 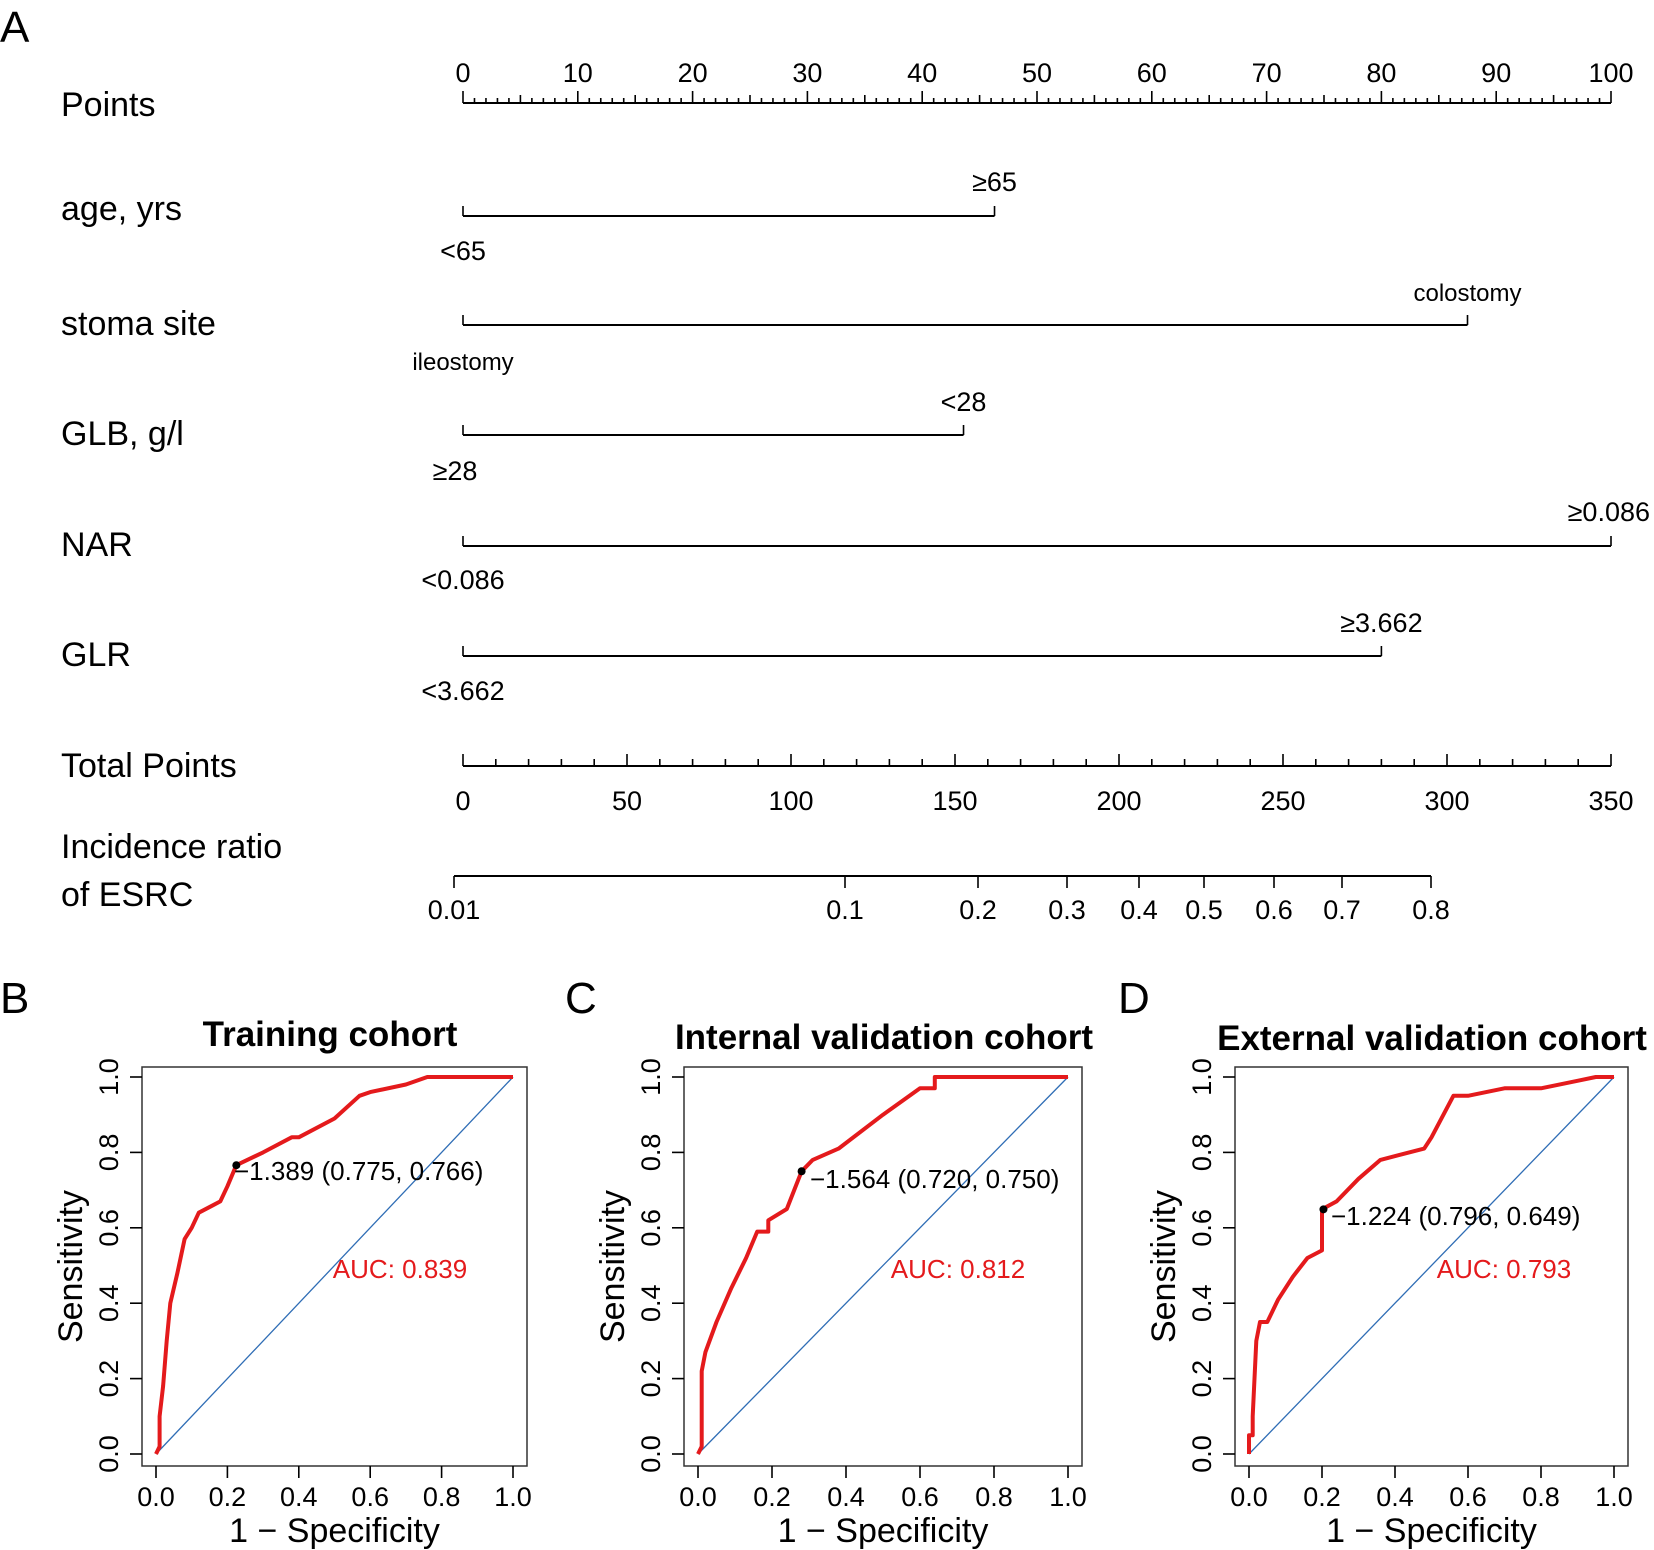 I want to click on points-tick-label: 80, so click(x=1381, y=73).